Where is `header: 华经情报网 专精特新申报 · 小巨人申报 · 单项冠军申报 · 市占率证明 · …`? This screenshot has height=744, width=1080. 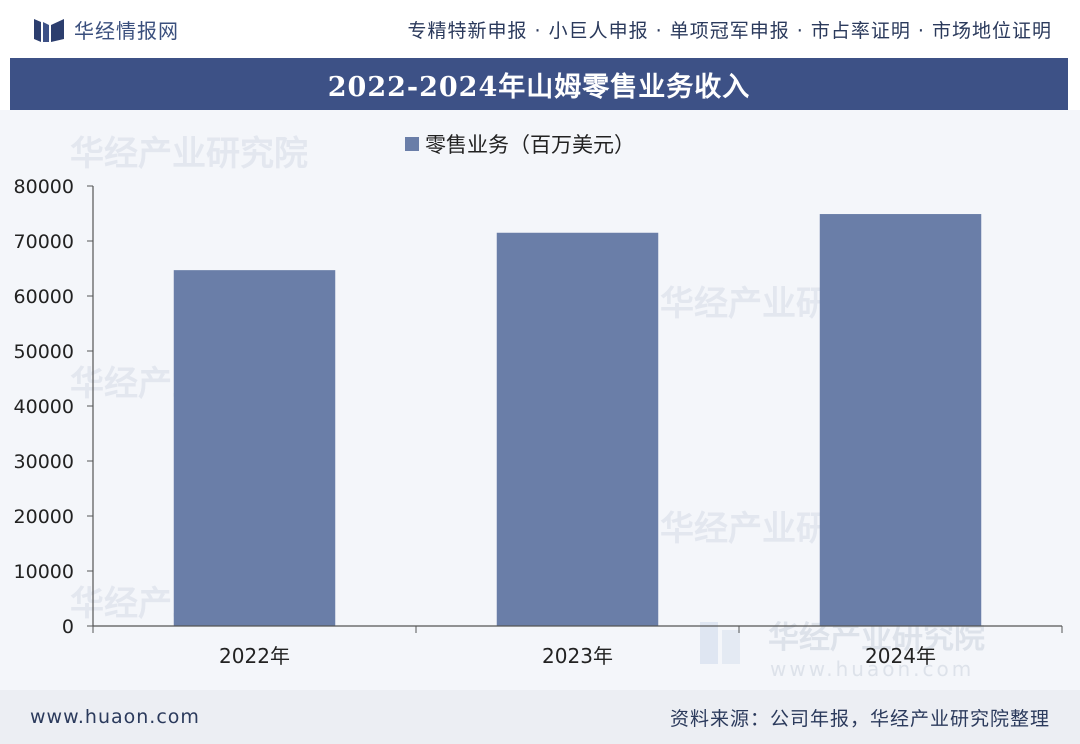
header: 华经情报网 专精特新申报 · 小巨人申报 · 单项冠军申报 · 市占率证明 · … is located at coordinates (540, 29).